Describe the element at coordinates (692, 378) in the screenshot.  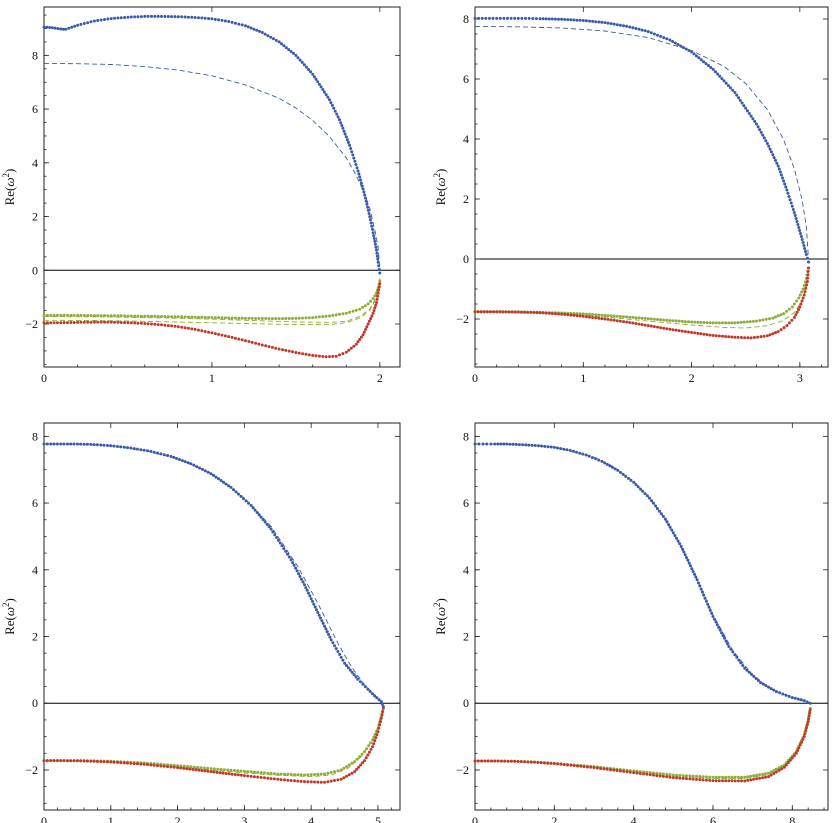
I see `x-tick-label: 2` at that location.